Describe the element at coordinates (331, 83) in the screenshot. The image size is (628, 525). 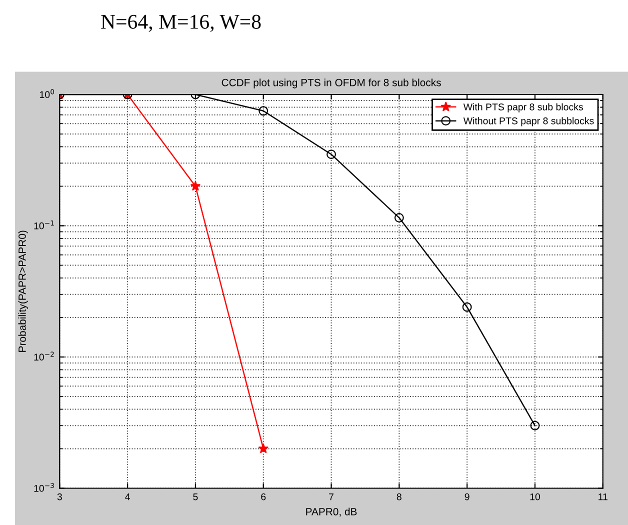
I see `chart-subtitle: CCDF plot using PTS in OFDM for 8 sub blocks` at that location.